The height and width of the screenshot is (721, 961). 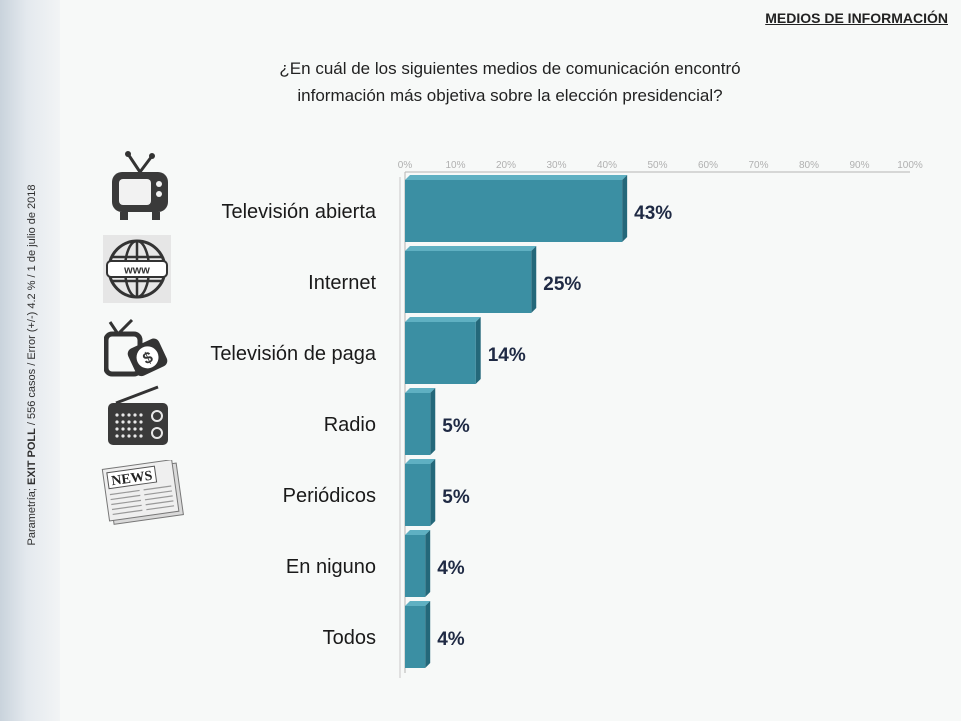 What do you see at coordinates (758, 165) in the screenshot?
I see `x-tick-label: 70%` at bounding box center [758, 165].